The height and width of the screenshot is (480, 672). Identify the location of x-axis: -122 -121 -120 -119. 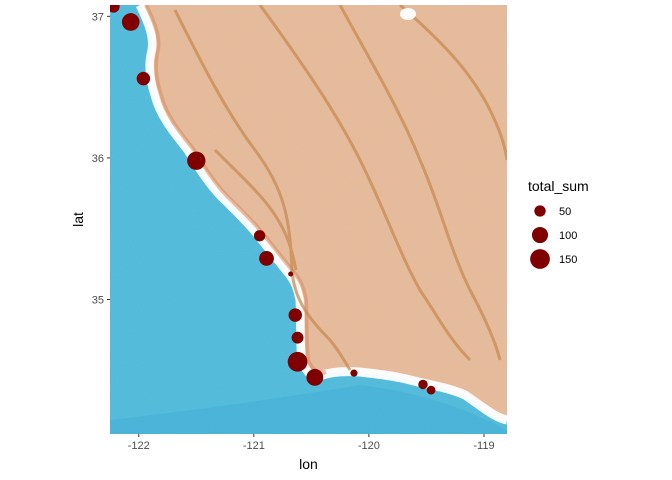
(311, 443).